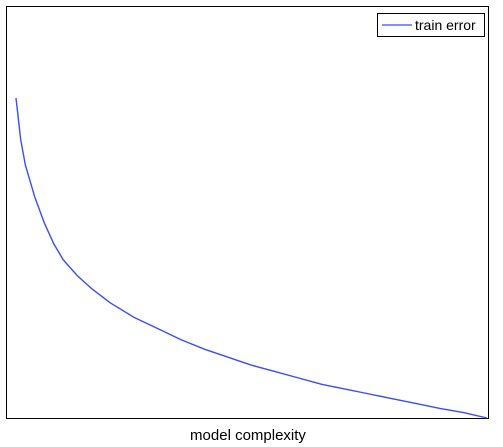 Image resolution: width=503 pixels, height=447 pixels. I want to click on legend-box, so click(431, 25).